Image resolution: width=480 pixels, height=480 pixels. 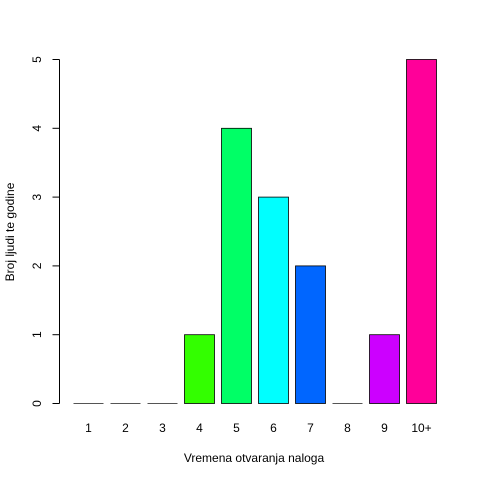 I want to click on x-tick-label: 1, so click(x=88, y=428).